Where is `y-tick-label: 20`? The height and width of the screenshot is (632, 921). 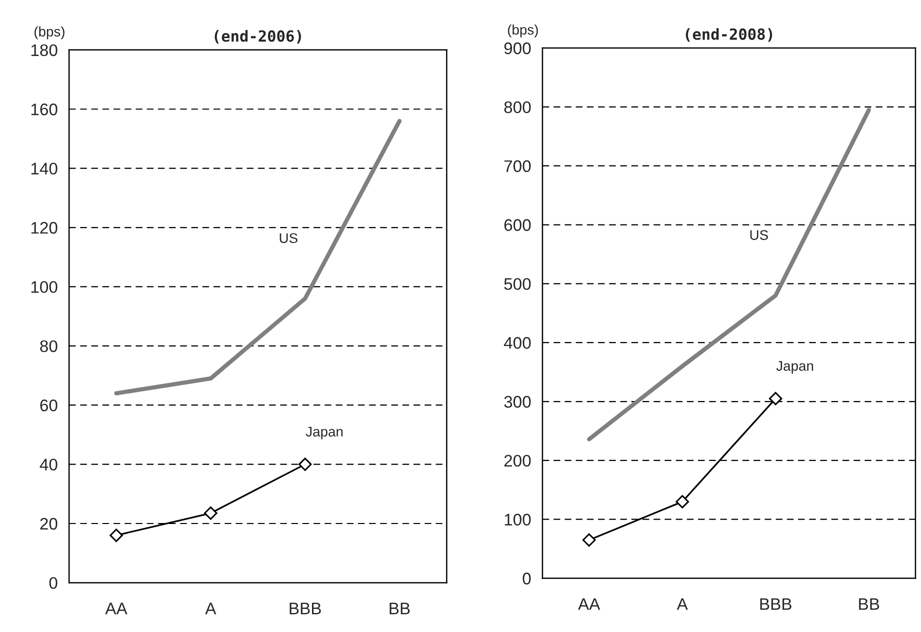
y-tick-label: 20 is located at coordinates (49, 524).